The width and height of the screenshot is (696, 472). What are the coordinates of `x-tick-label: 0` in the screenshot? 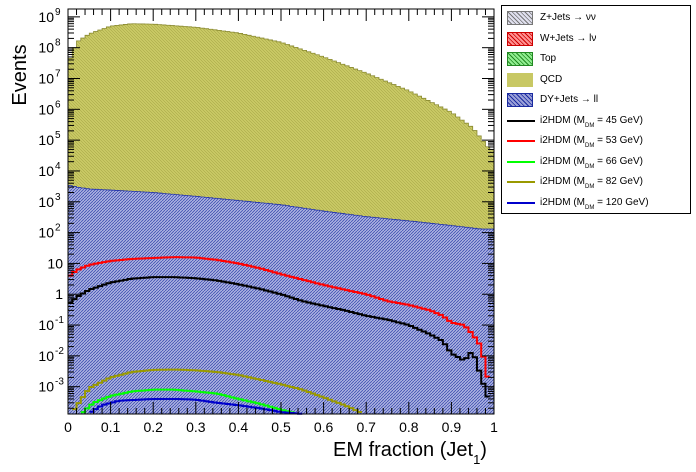 It's located at (68, 427).